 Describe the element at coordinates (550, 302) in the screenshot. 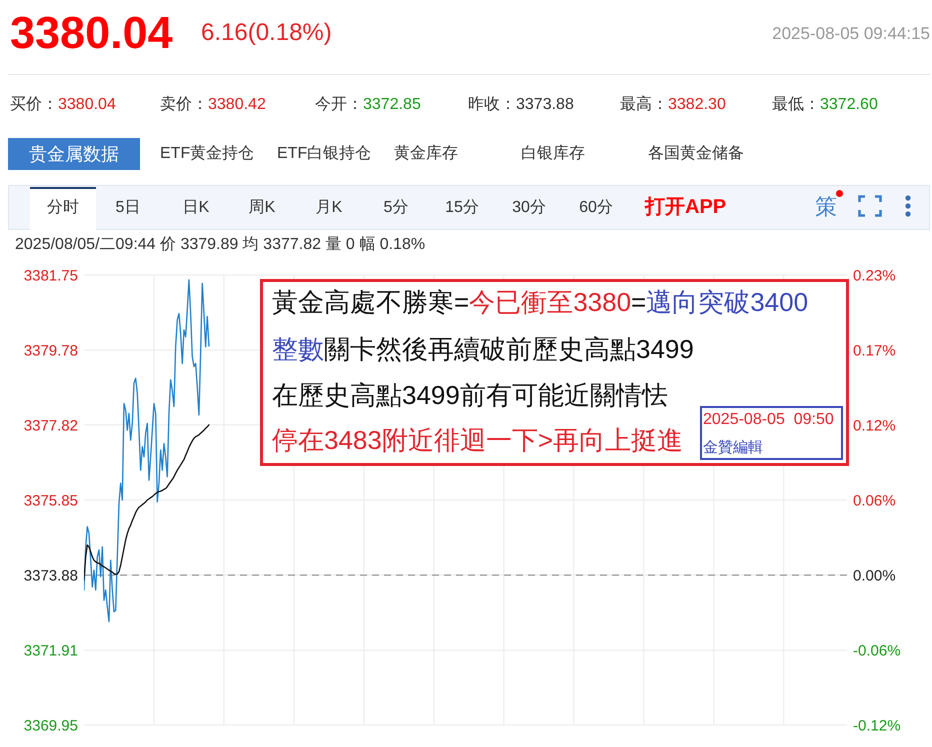

I see `annotation: 今已衝至3380` at that location.